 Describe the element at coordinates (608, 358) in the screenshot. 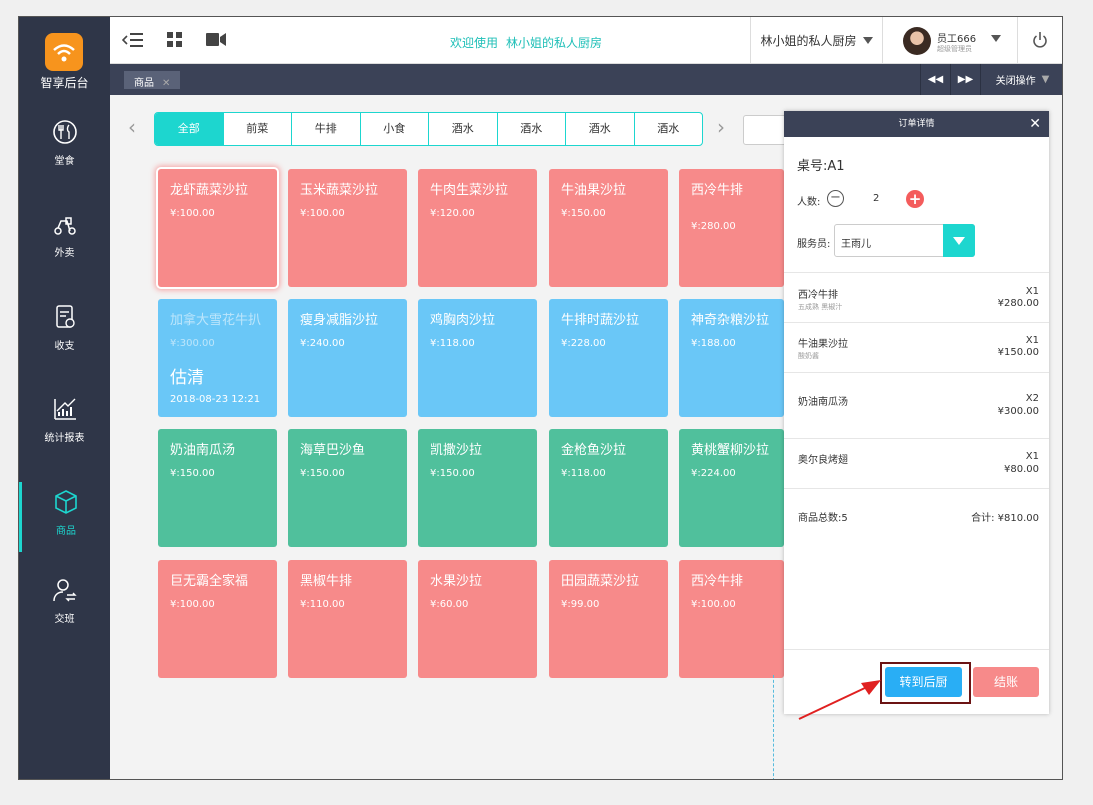

I see `dish-card: 牛排时蔬沙拉 ¥:228.00` at that location.